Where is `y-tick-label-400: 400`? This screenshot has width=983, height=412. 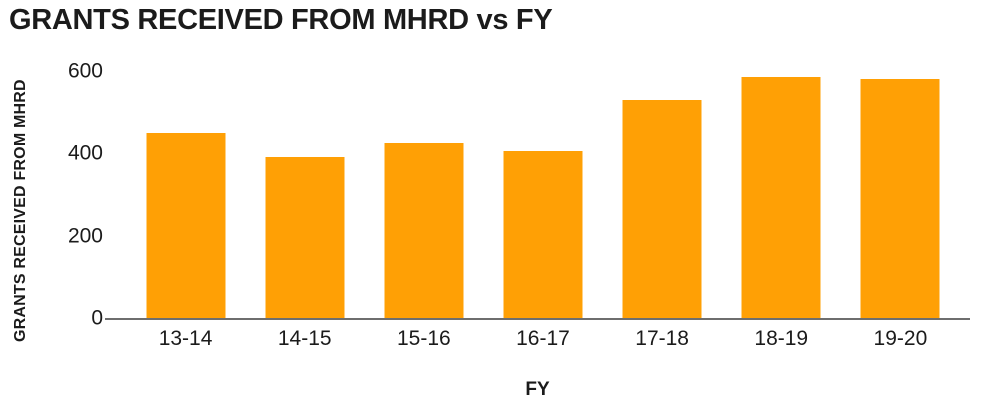 y-tick-label-400: 400 is located at coordinates (85, 153).